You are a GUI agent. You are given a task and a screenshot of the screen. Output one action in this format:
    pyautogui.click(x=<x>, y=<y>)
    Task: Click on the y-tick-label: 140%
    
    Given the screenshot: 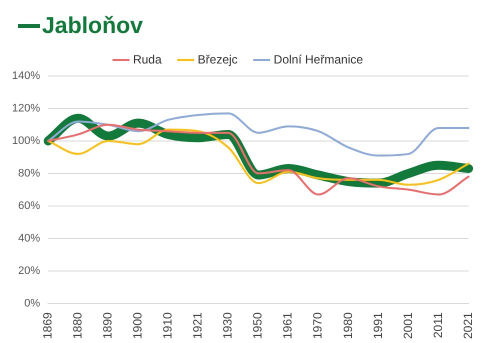 What is the action you would take?
    pyautogui.click(x=26, y=76)
    